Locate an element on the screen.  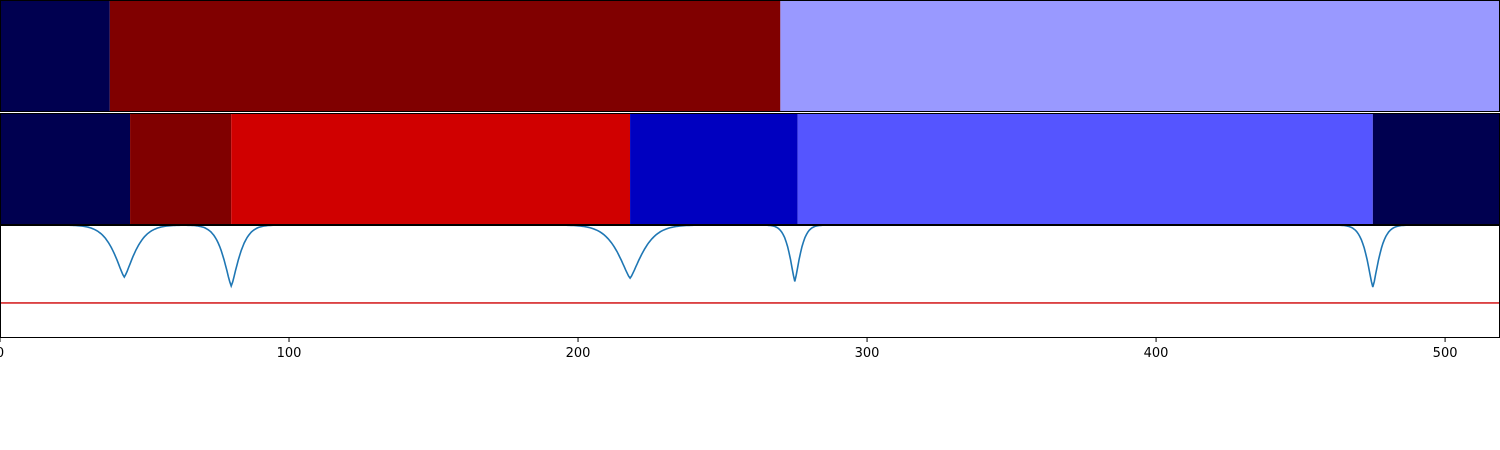
x-tick-label-100: 100 is located at coordinates (289, 353).